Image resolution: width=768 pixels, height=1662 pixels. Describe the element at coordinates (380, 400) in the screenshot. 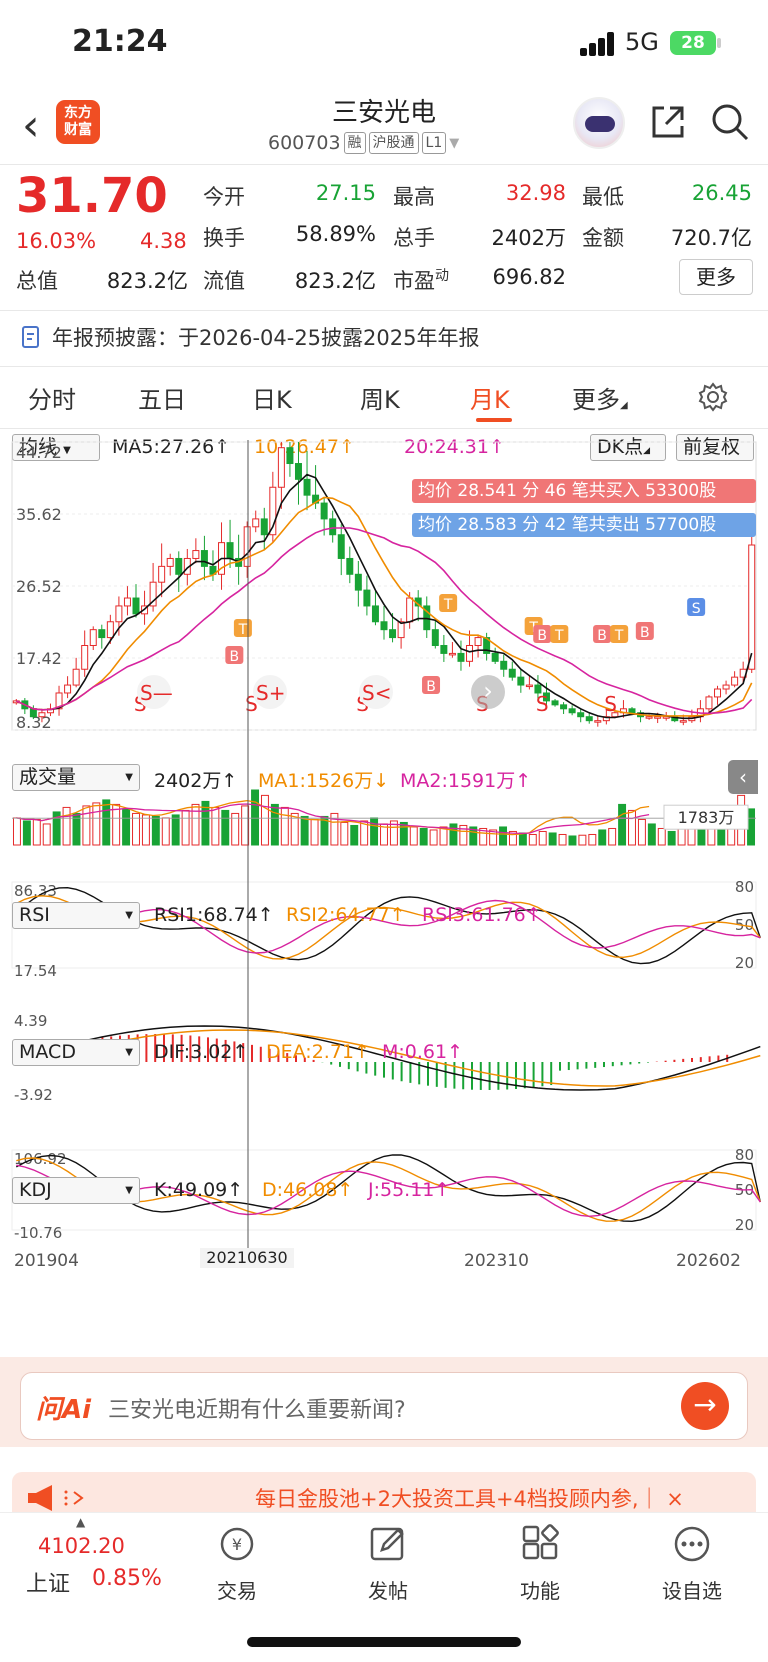

I see `tab-weekly-k: 周K` at that location.